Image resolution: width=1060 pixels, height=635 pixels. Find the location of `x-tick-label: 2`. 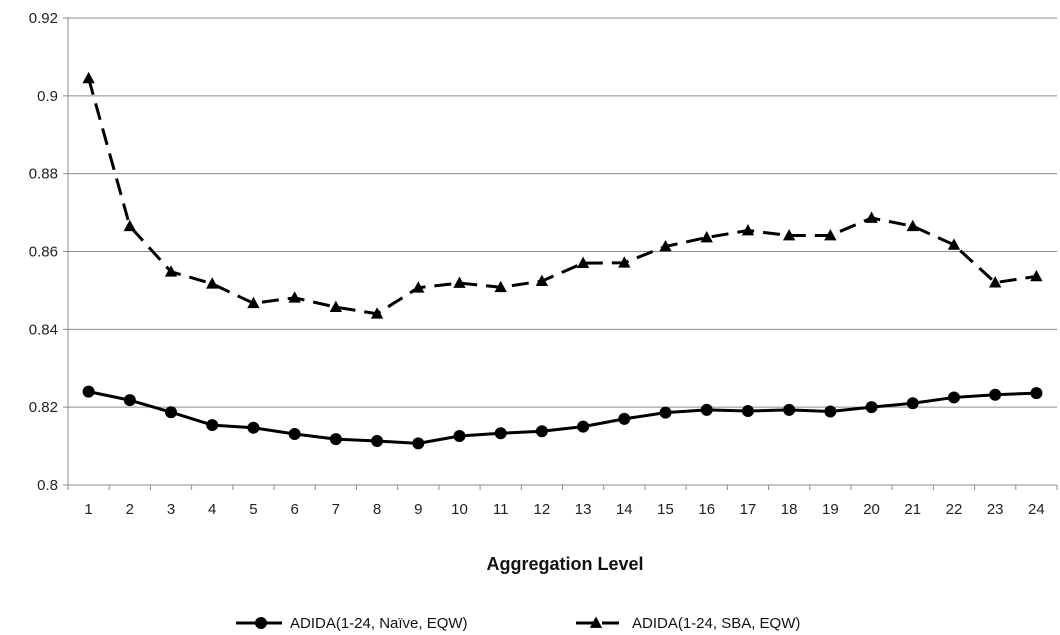

x-tick-label: 2 is located at coordinates (130, 509).